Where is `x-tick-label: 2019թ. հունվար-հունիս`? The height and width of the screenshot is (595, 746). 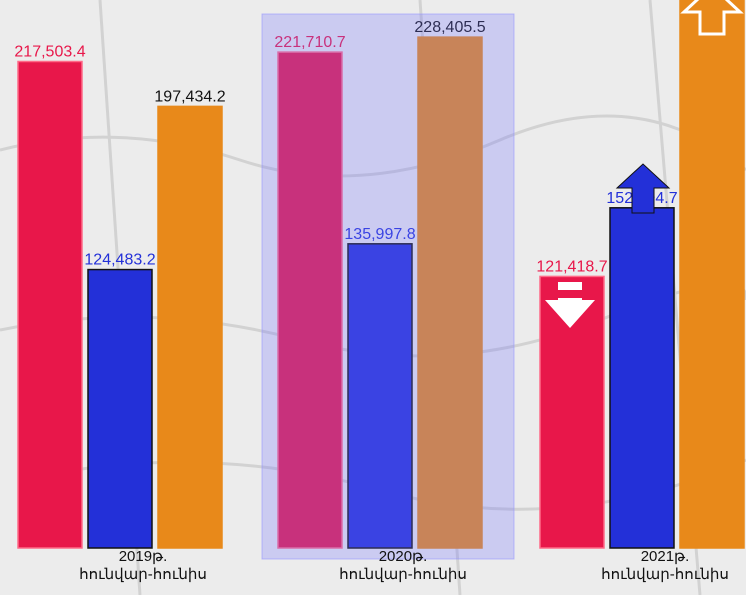
x-tick-label: 2019թ. հունվար-հունիս is located at coordinates (143, 565).